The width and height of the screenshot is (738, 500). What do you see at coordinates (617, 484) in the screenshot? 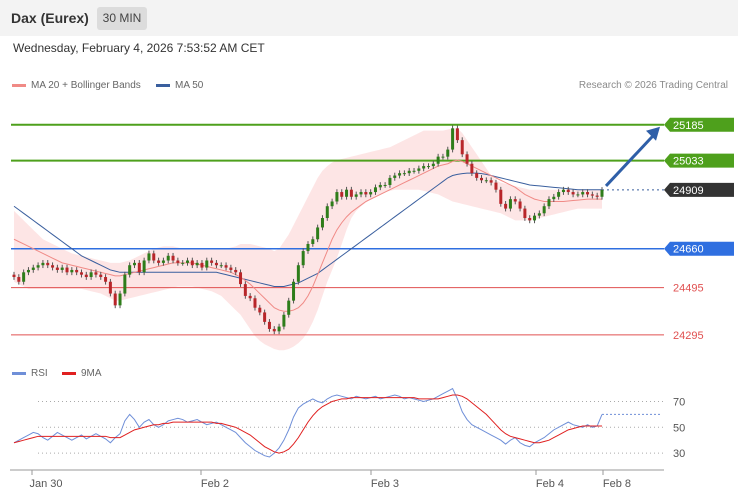
I see `x-tick-label: Feb 8` at bounding box center [617, 484].